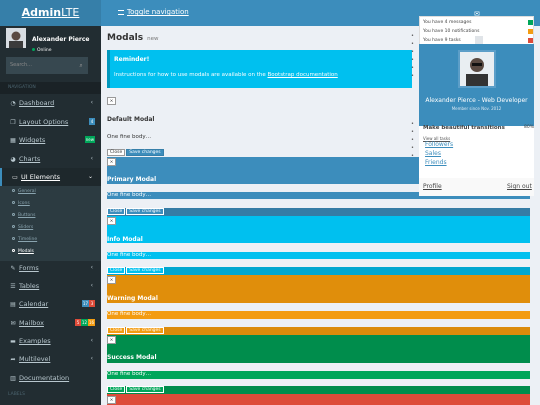 This screenshot has width=540, height=405. I want to click on calendar-badge-17: 17, so click(85, 303).